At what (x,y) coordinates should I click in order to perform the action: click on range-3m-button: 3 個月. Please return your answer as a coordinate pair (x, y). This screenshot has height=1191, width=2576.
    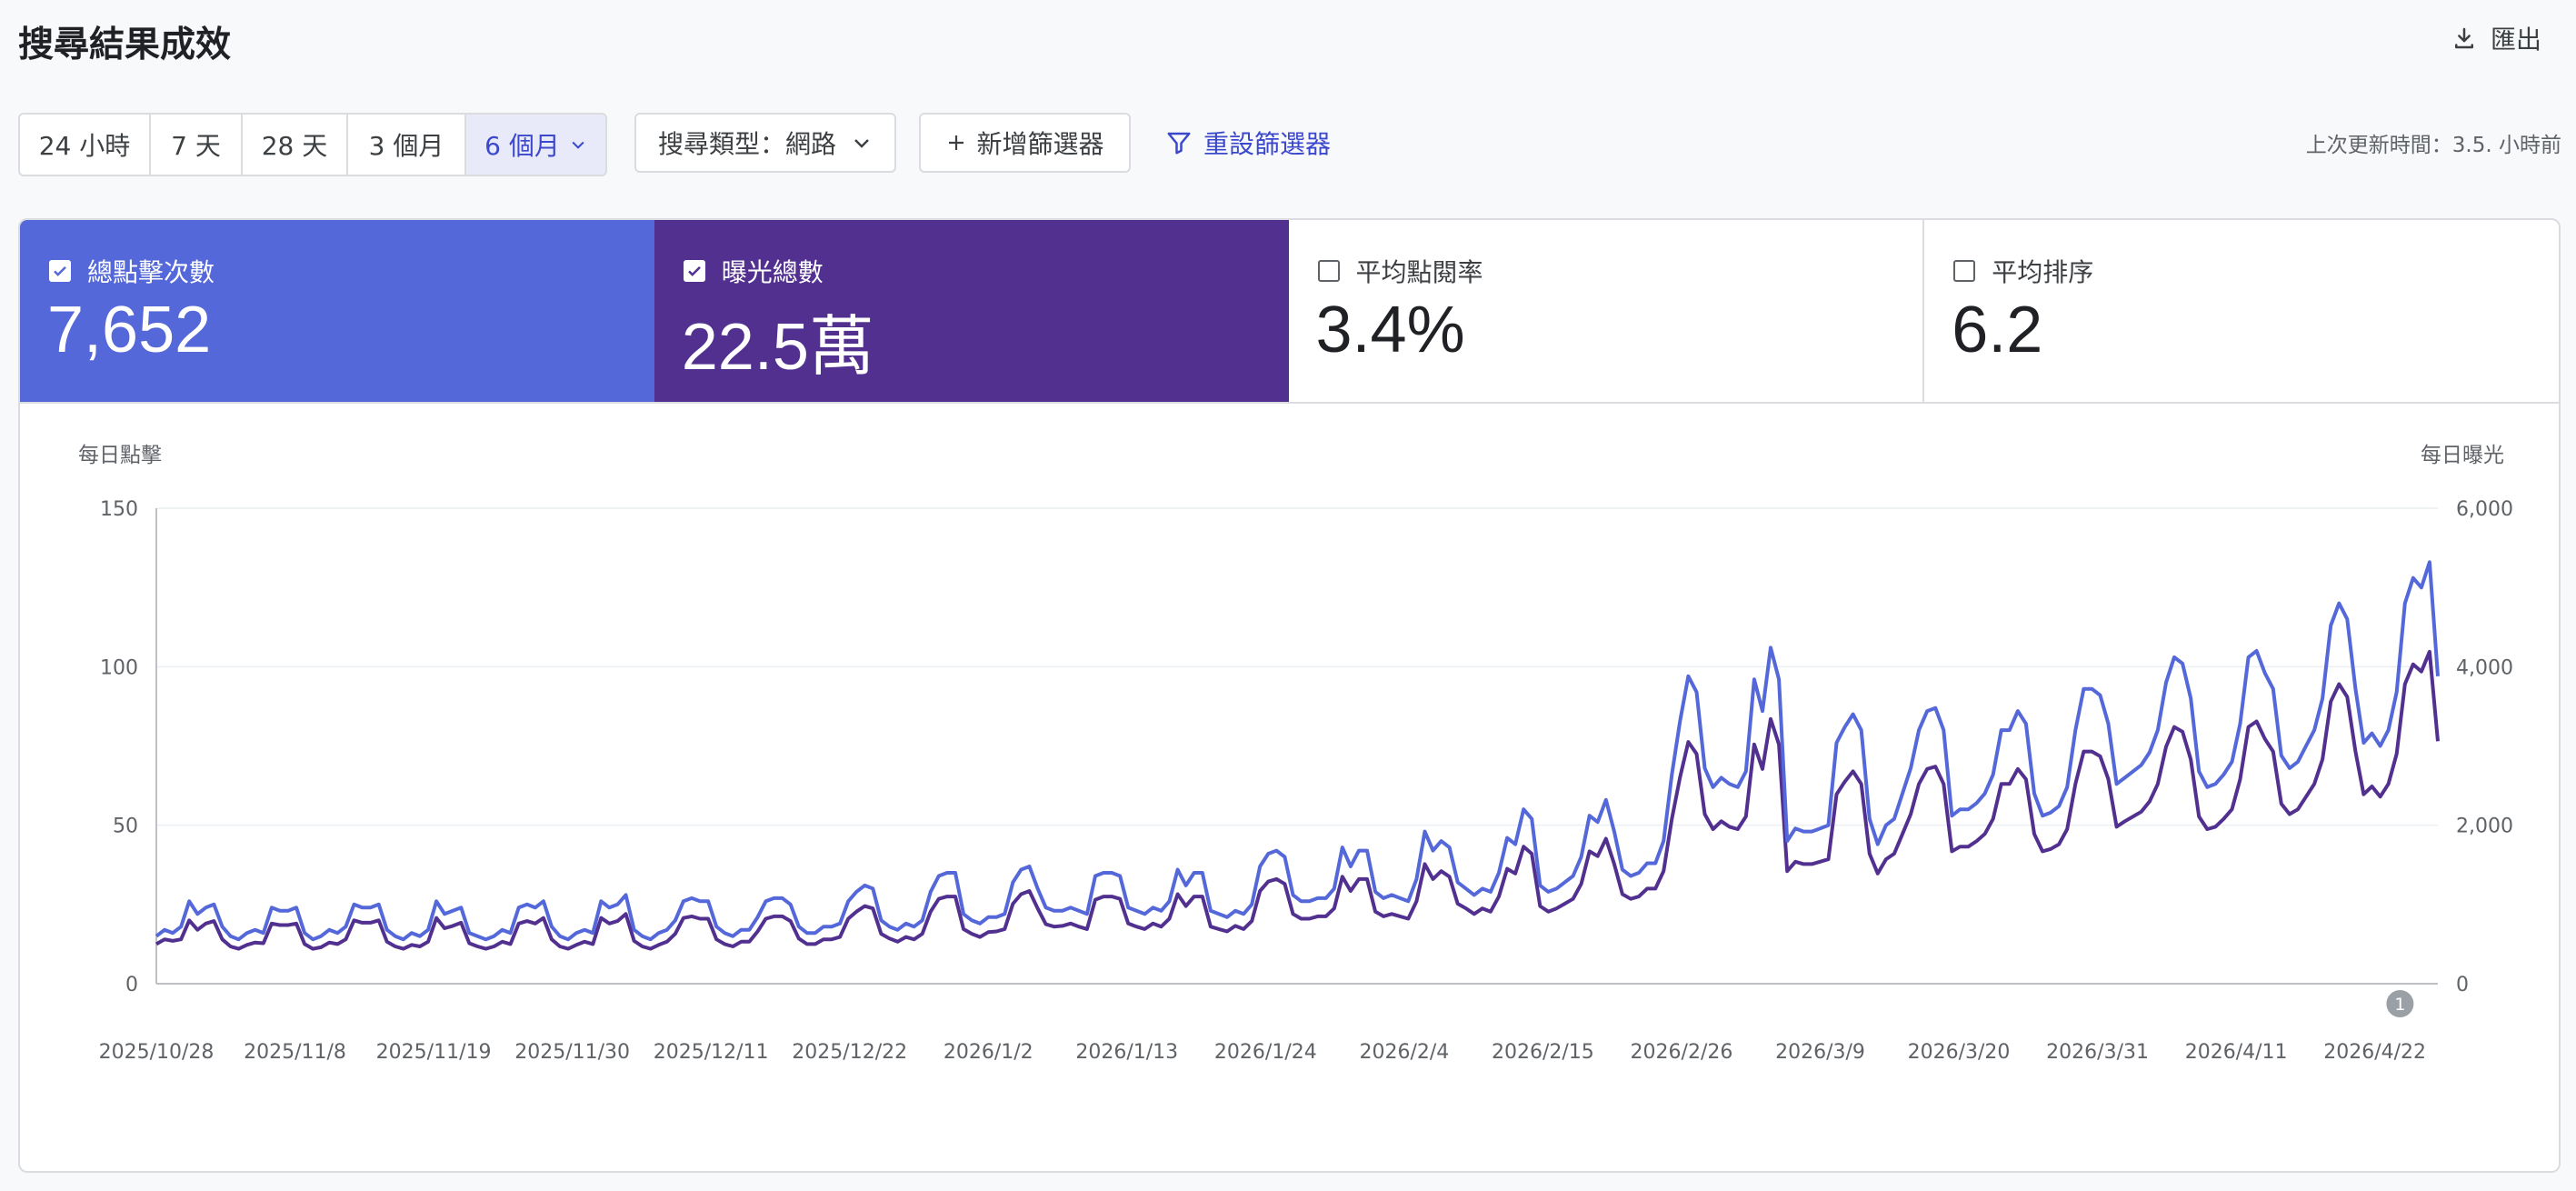
    Looking at the image, I should click on (407, 145).